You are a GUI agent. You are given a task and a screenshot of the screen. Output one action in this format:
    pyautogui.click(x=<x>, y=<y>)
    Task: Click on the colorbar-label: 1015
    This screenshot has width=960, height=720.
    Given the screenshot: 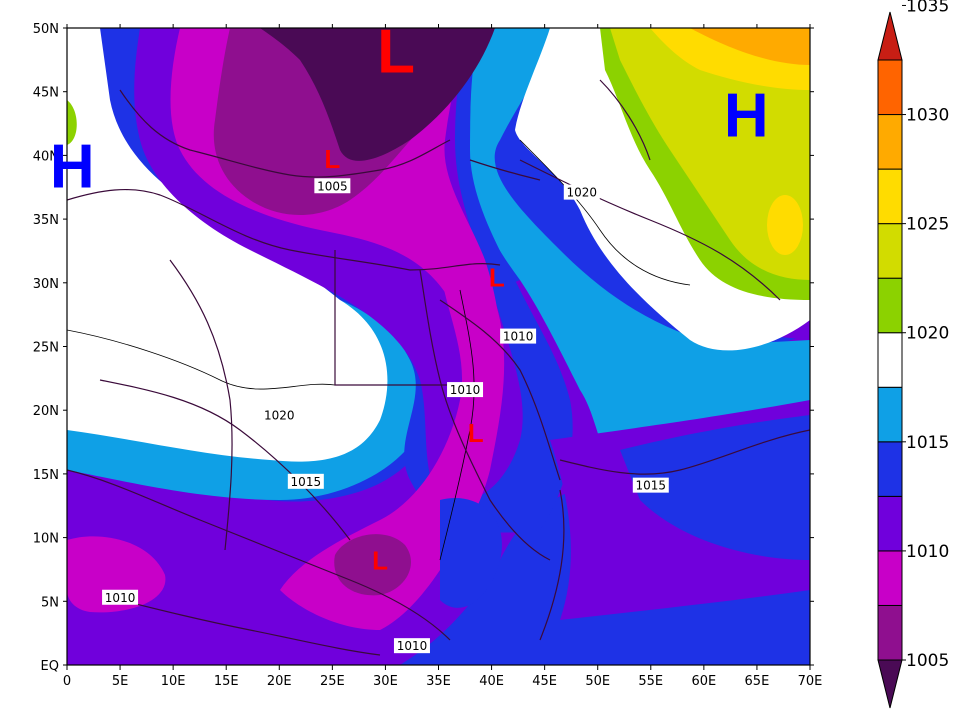 What is the action you would take?
    pyautogui.click(x=927, y=443)
    